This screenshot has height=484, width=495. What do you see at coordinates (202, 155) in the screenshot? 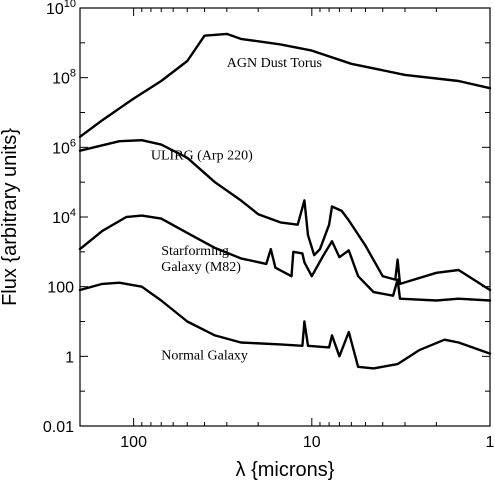
I see `series-label: ULIRG (Arp 220)` at bounding box center [202, 155].